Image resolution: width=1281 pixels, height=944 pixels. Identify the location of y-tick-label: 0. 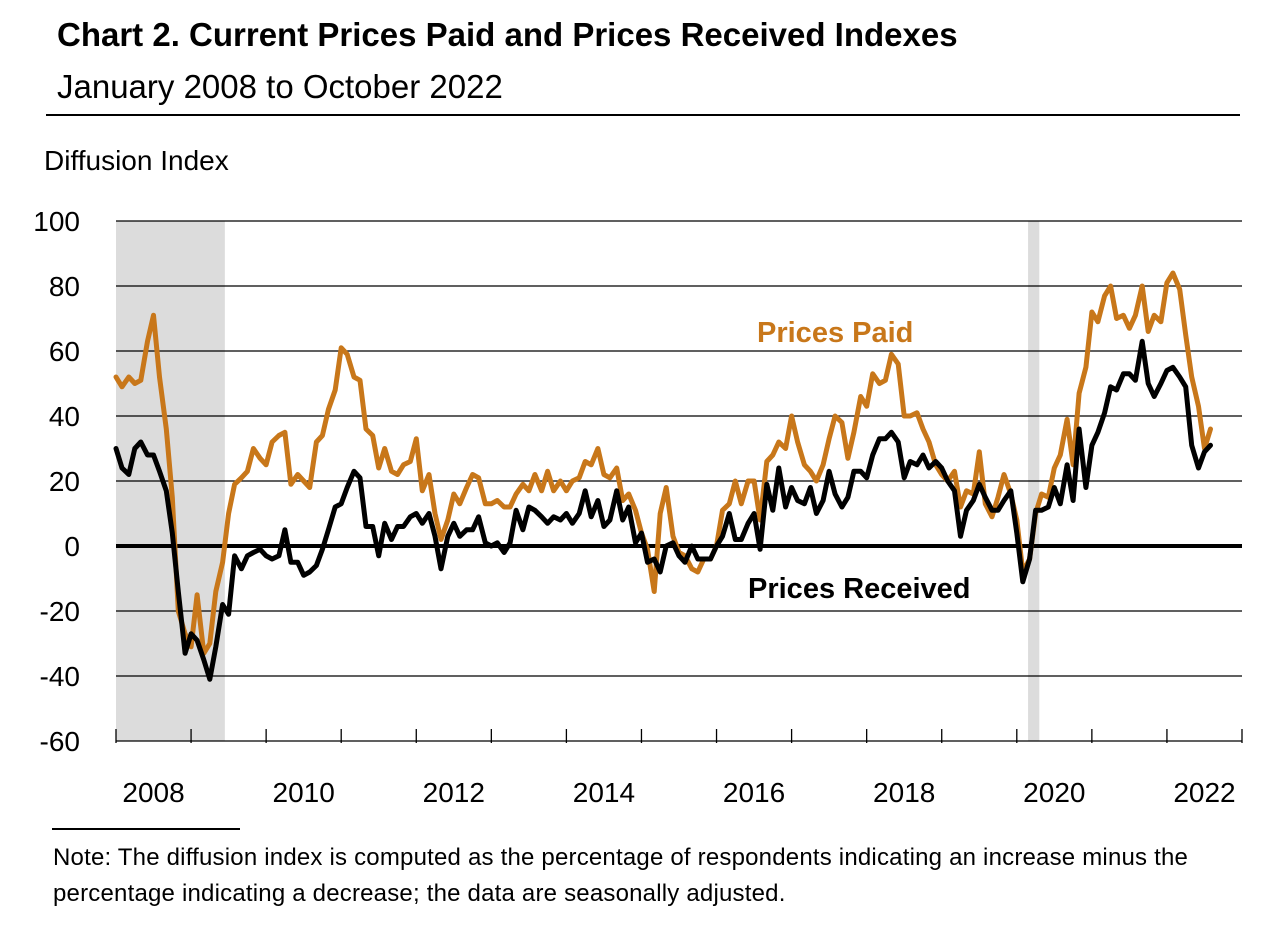
(72, 546).